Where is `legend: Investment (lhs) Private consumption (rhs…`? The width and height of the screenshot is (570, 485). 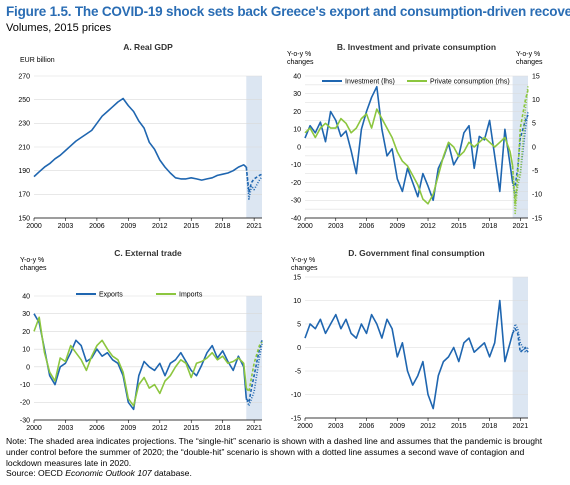
legend: Investment (lhs) Private consumption (rhs… is located at coordinates (416, 82).